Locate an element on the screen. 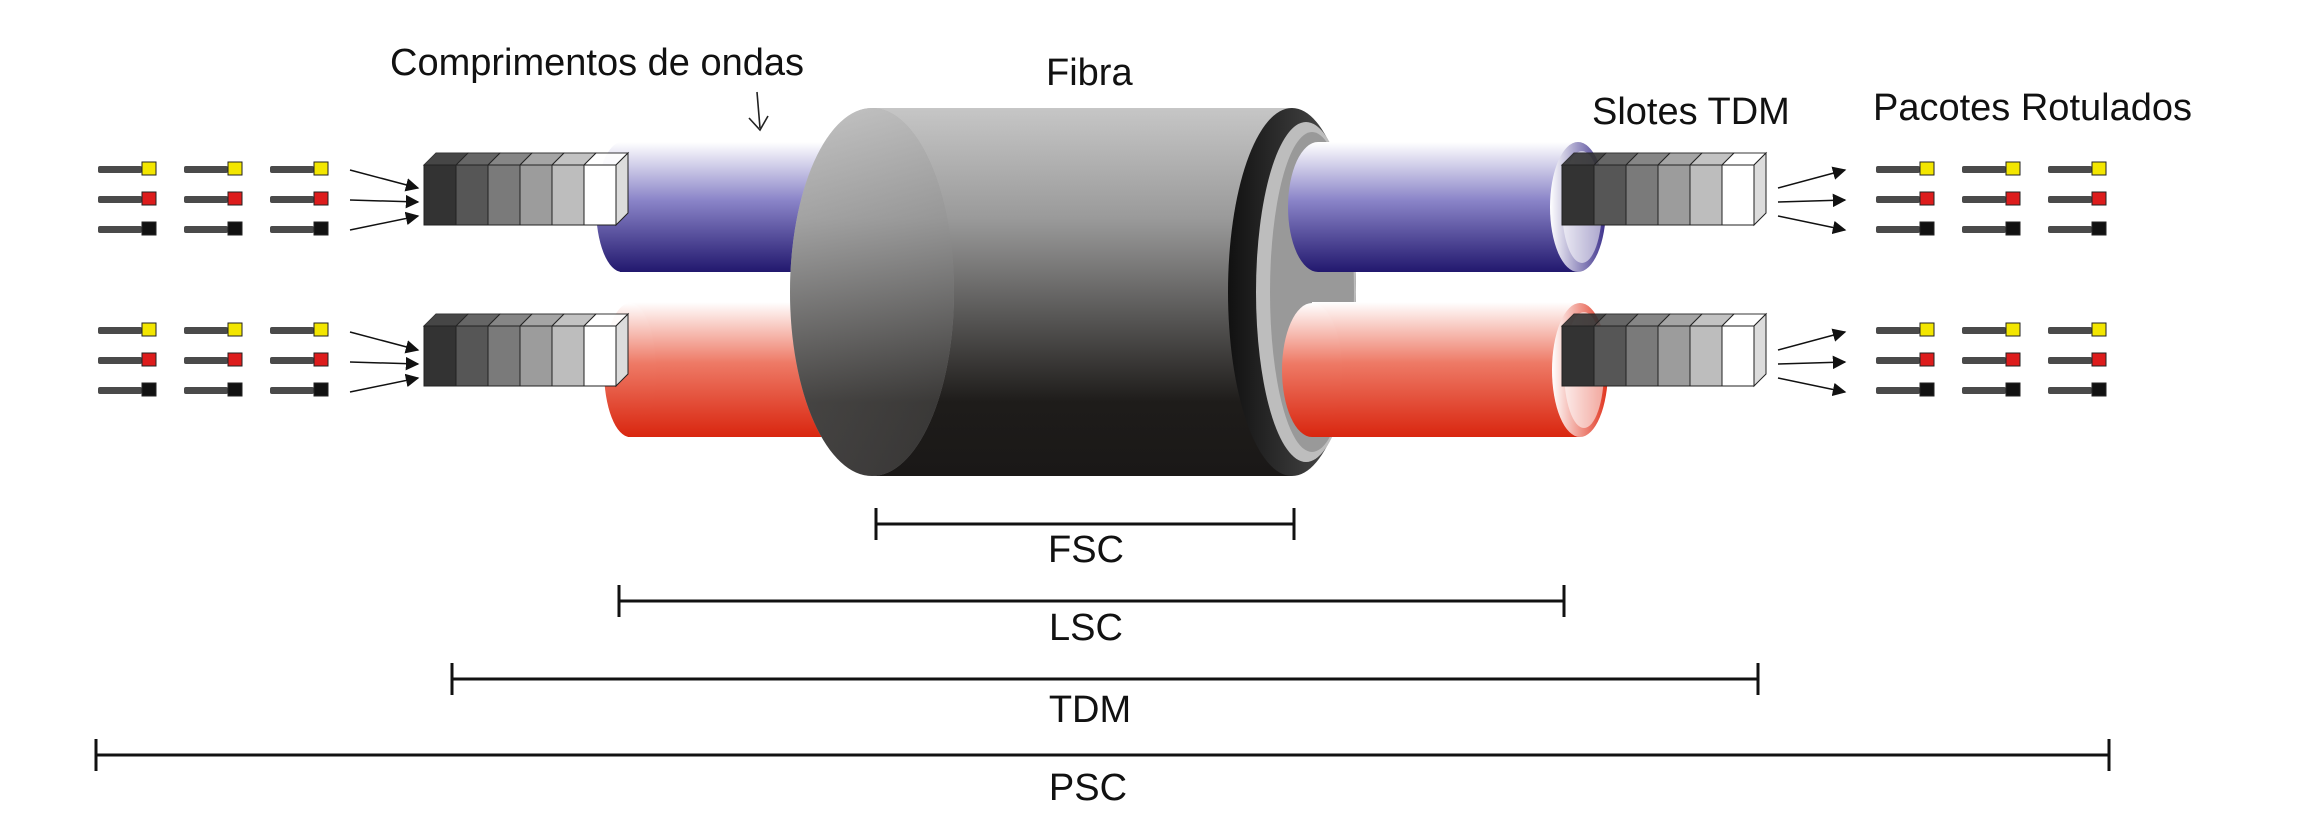  scope-bar-fsc is located at coordinates (1085, 524).